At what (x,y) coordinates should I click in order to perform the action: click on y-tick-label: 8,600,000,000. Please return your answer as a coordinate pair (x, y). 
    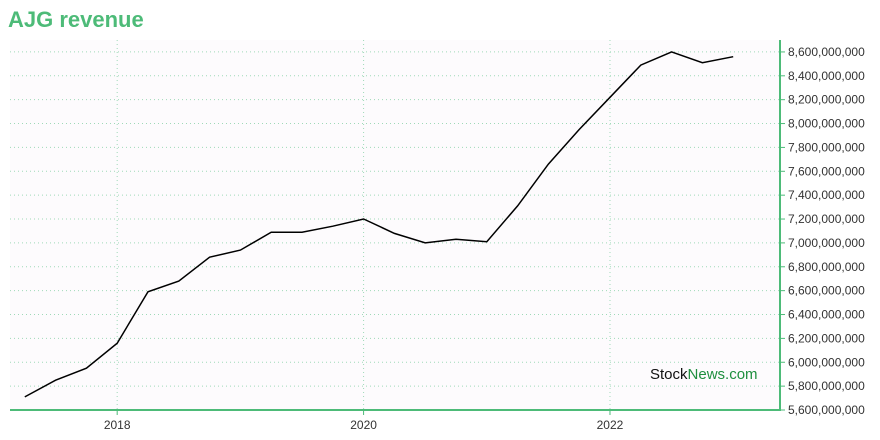
    Looking at the image, I should click on (826, 52).